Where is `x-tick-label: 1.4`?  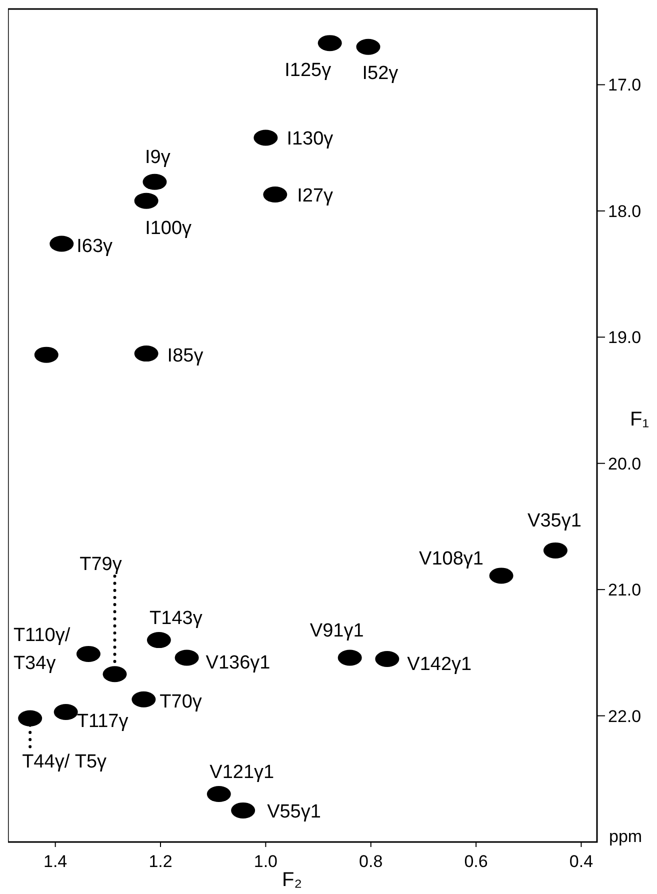 x-tick-label: 1.4 is located at coordinates (56, 861).